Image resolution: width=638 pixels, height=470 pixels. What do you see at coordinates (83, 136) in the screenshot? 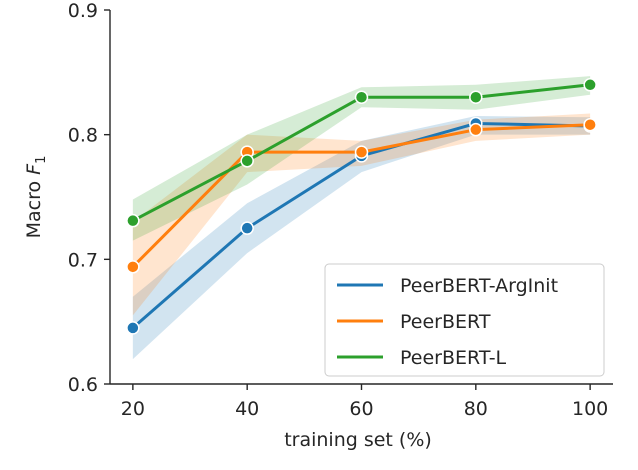
I see `y-tick-label: 0.8` at bounding box center [83, 136].